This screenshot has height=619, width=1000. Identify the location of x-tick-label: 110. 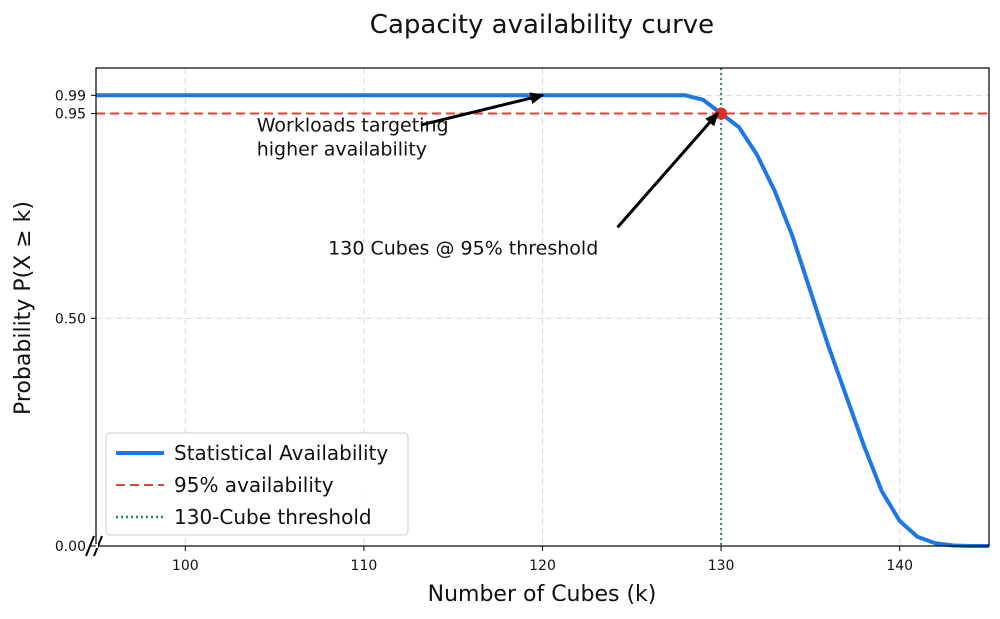
(364, 566).